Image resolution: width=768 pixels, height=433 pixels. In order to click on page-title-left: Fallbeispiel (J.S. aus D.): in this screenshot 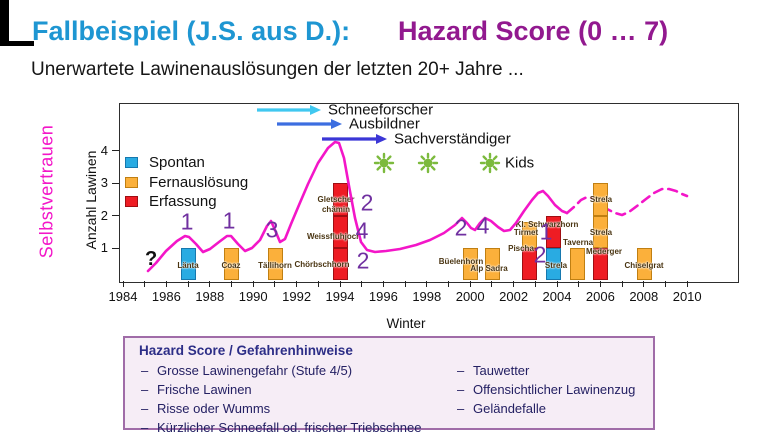, I will do `click(191, 31)`.